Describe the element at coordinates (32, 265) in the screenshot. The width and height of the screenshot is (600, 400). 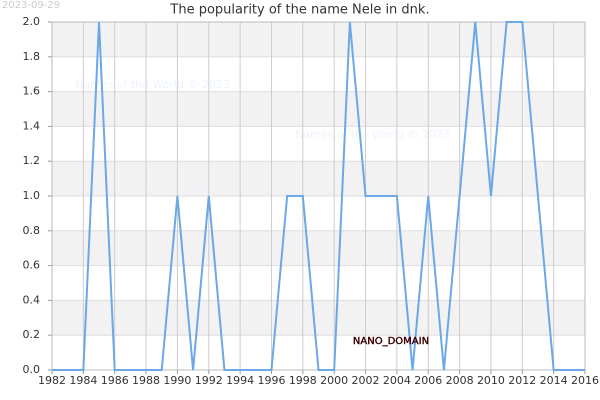
I see `y-tick-label: 0.6` at that location.